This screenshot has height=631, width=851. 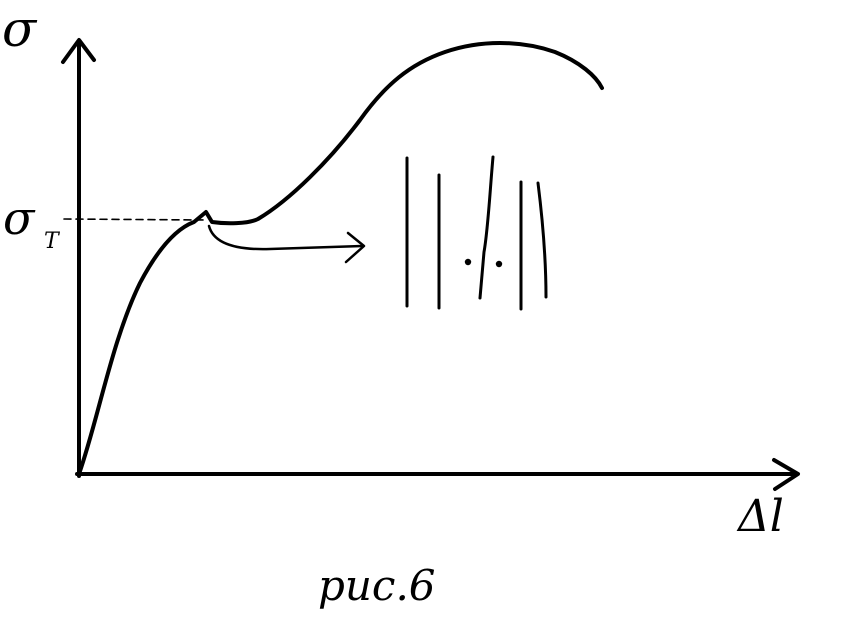 What do you see at coordinates (437, 474) in the screenshot?
I see `x-axis` at bounding box center [437, 474].